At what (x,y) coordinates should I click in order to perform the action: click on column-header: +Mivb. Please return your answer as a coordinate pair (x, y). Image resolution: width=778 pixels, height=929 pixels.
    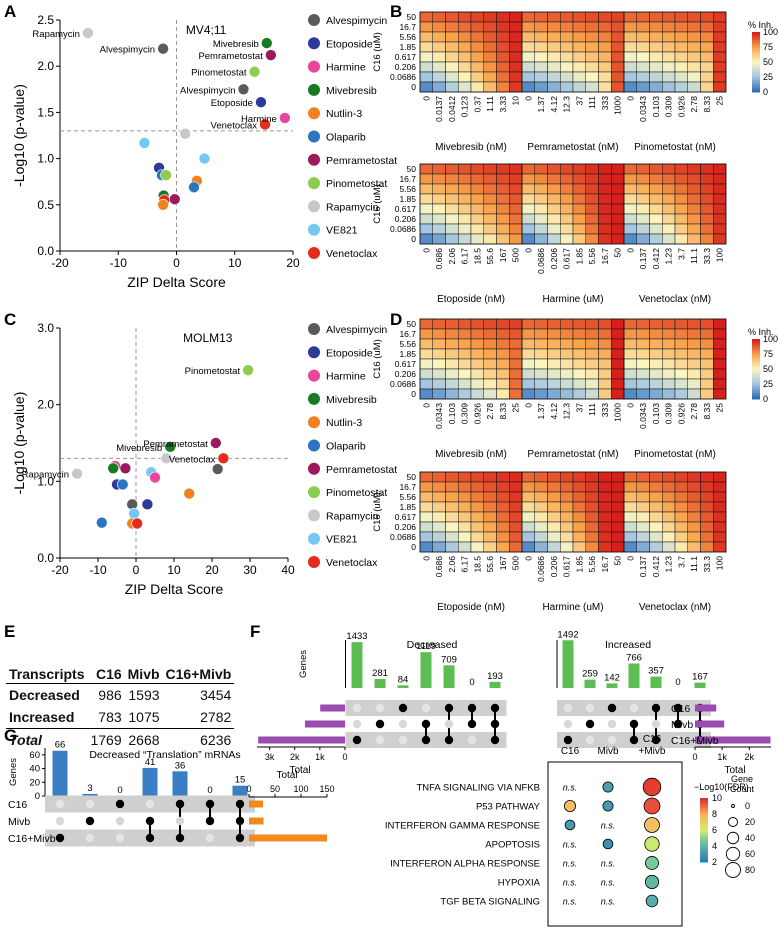
    Looking at the image, I should click on (652, 751).